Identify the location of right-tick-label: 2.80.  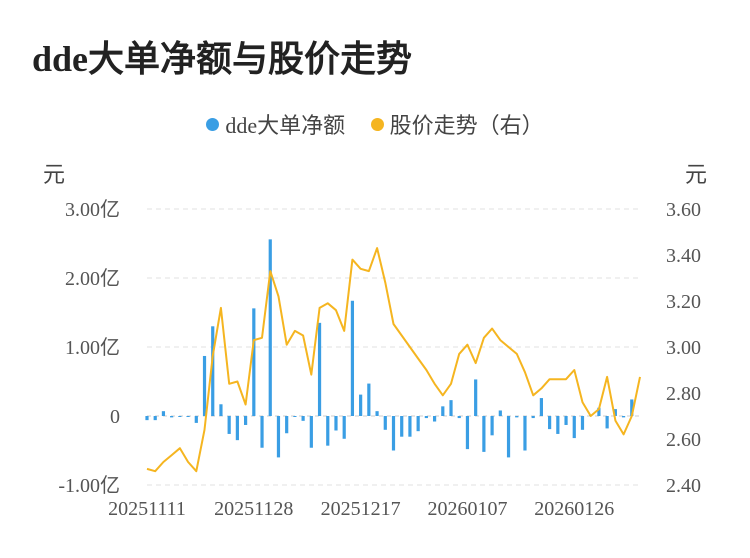
(683, 394).